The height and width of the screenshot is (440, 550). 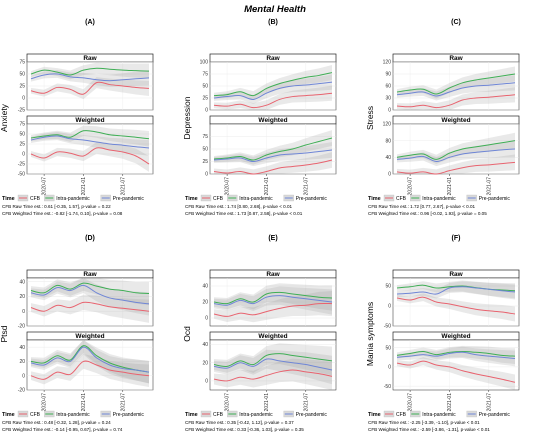 I want to click on facet-weighted: Weighted -50 0 50, so click(x=452, y=361).